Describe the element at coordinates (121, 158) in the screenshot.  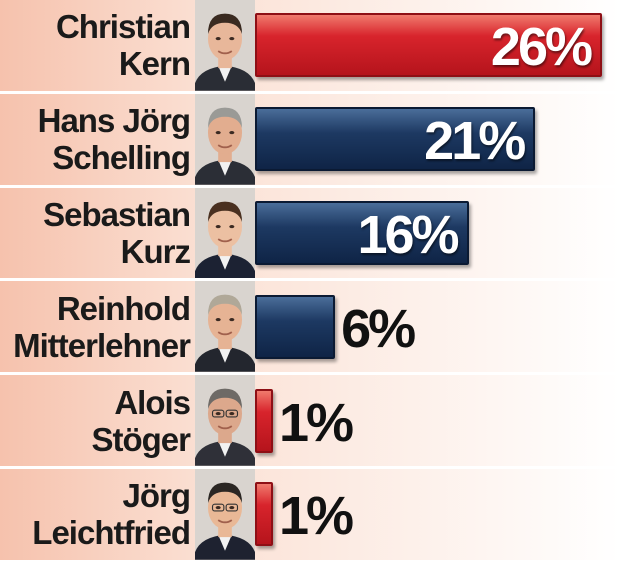
I see `candidate-name-line: Schelling` at that location.